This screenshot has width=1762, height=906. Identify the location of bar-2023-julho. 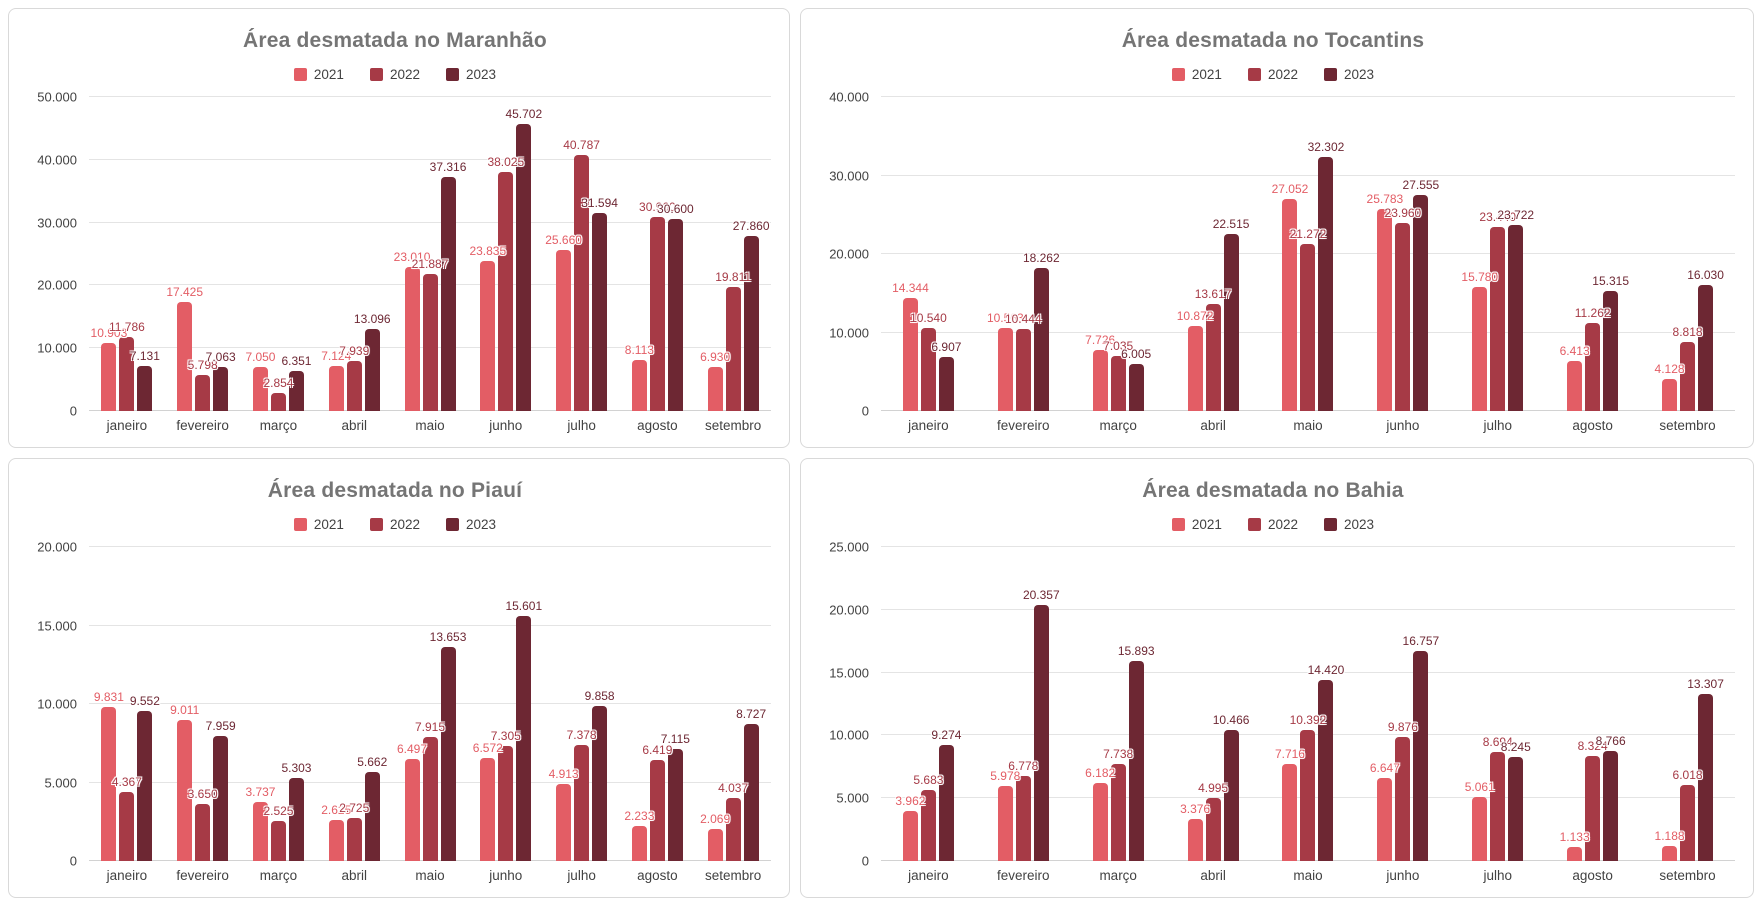
(1516, 809).